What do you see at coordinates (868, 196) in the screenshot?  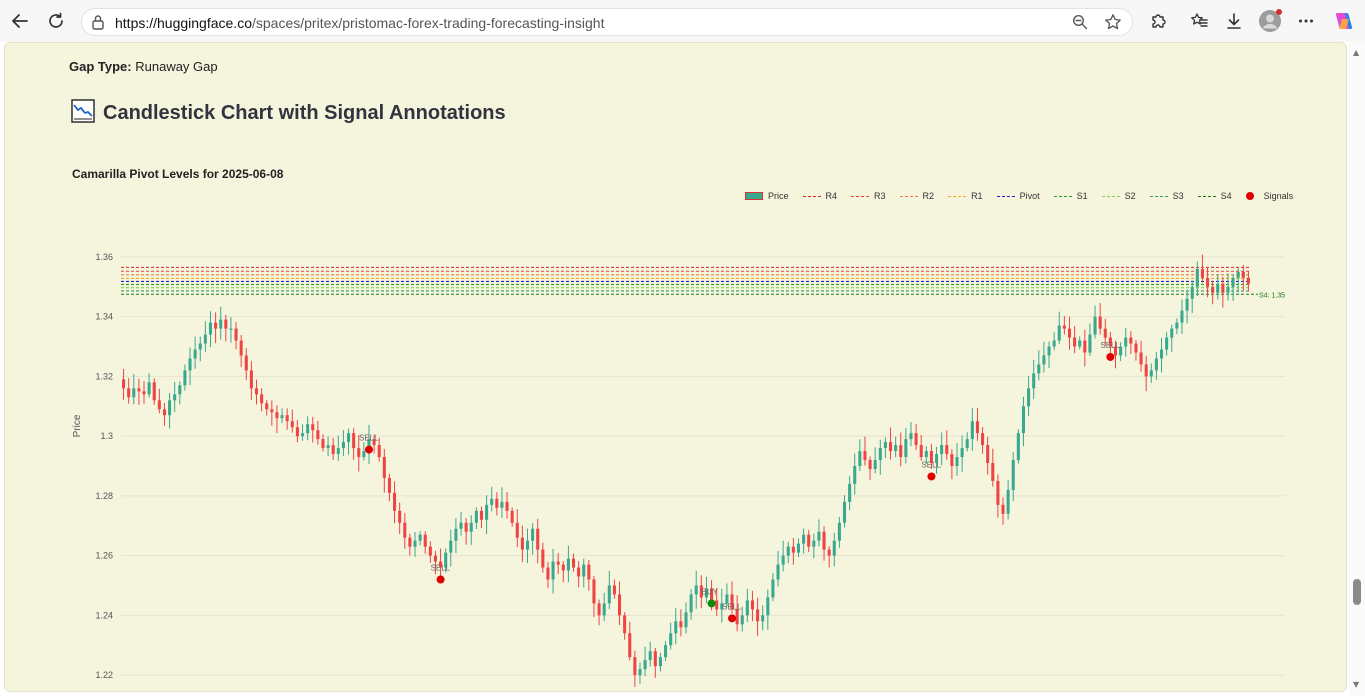 I see `legend-item-r3: R3` at bounding box center [868, 196].